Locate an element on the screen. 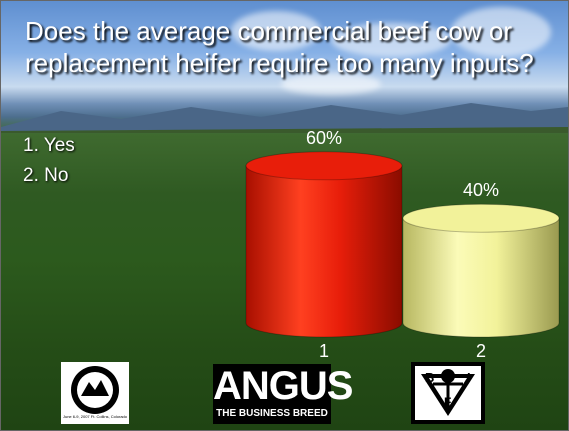 Image resolution: width=569 pixels, height=431 pixels. option-yes: 1. Yes is located at coordinates (49, 145).